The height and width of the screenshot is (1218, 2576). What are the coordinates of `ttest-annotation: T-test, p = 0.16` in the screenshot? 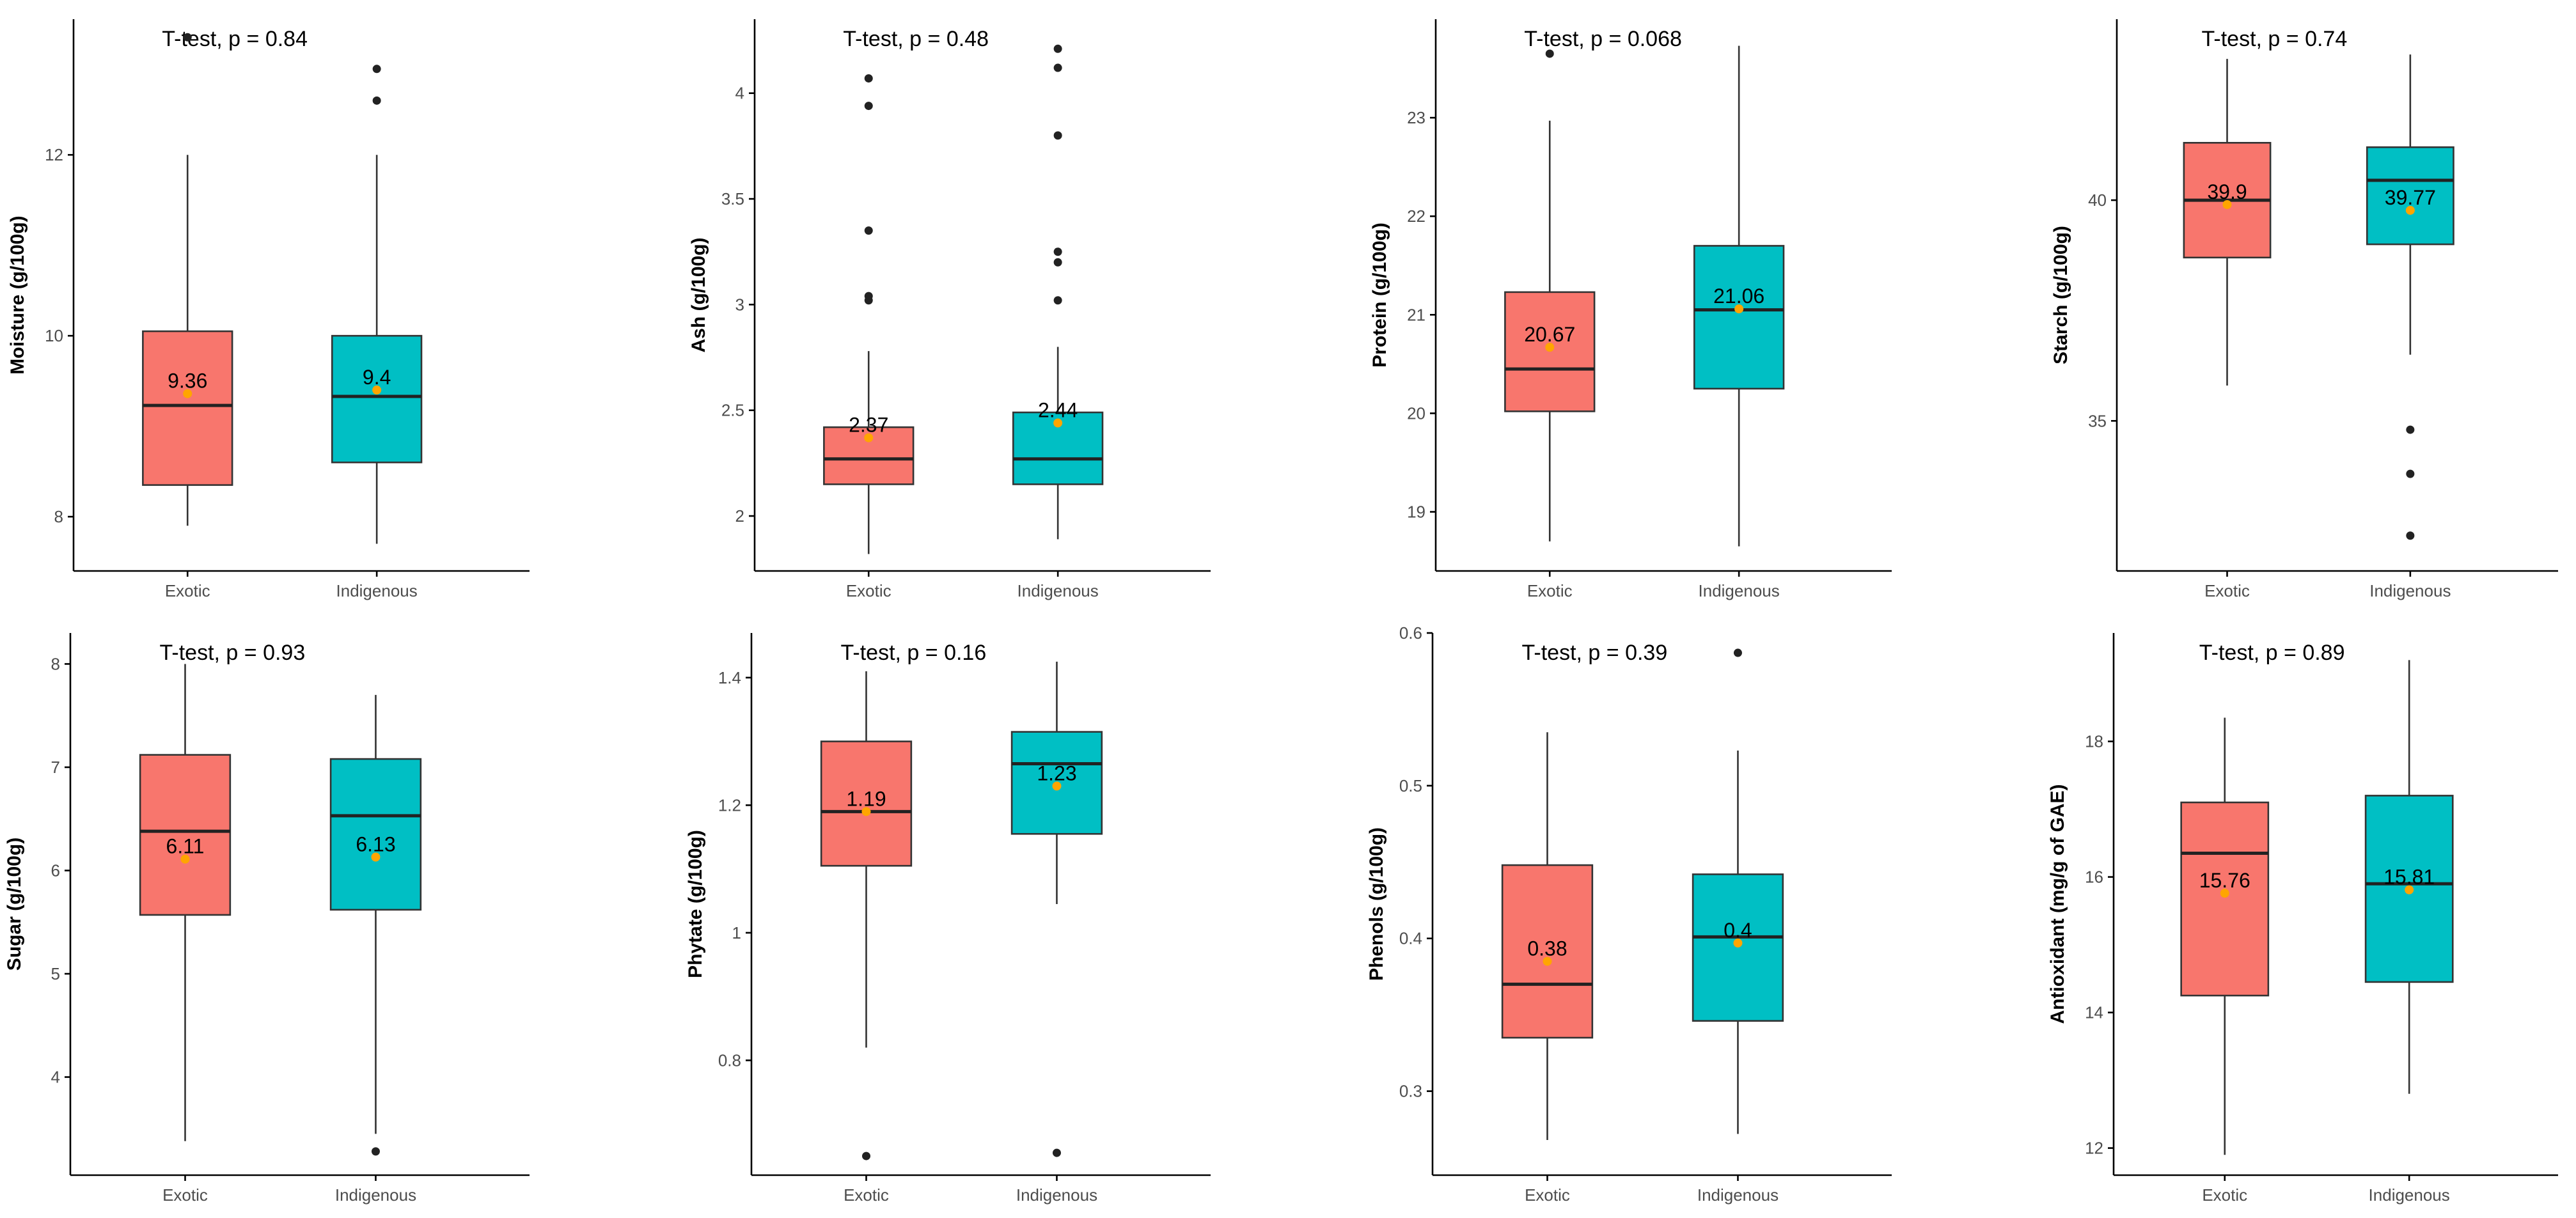 It's located at (914, 653).